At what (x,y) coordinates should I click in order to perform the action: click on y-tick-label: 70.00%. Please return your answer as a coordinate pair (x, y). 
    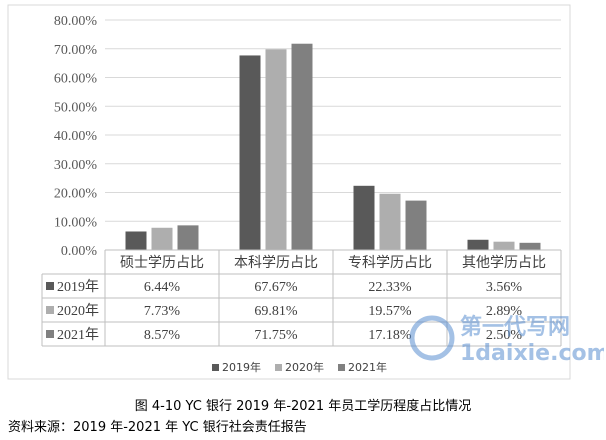
    Looking at the image, I should click on (76, 50).